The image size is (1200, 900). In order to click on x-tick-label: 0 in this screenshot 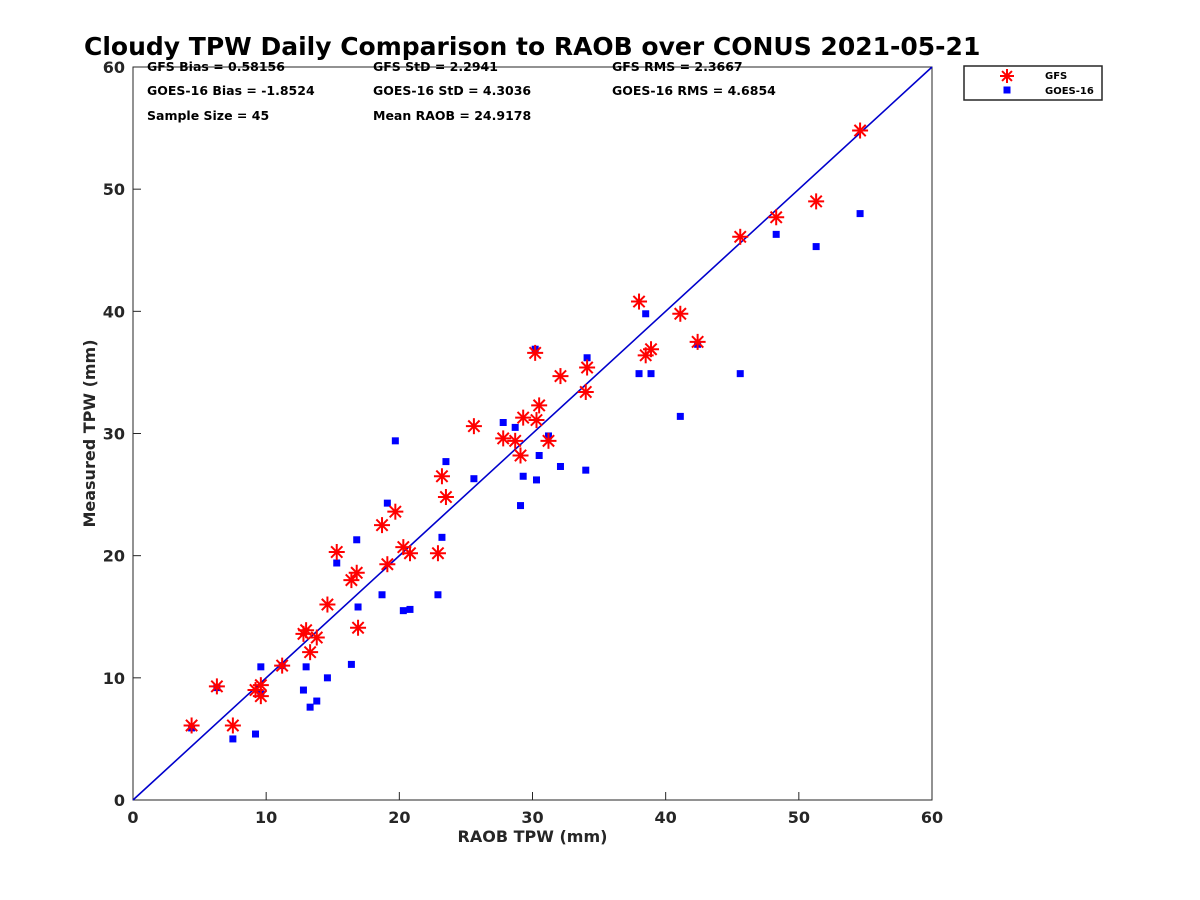, I will do `click(132, 817)`.